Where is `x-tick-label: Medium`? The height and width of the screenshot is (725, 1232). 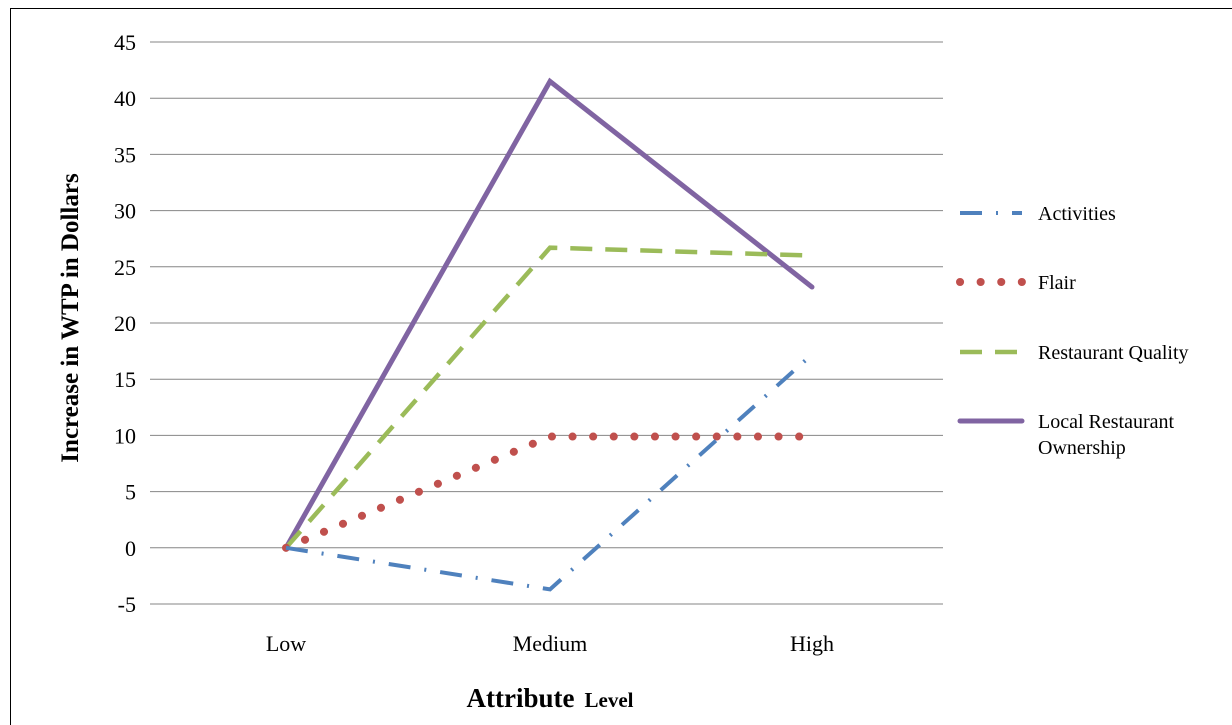 x-tick-label: Medium is located at coordinates (550, 643).